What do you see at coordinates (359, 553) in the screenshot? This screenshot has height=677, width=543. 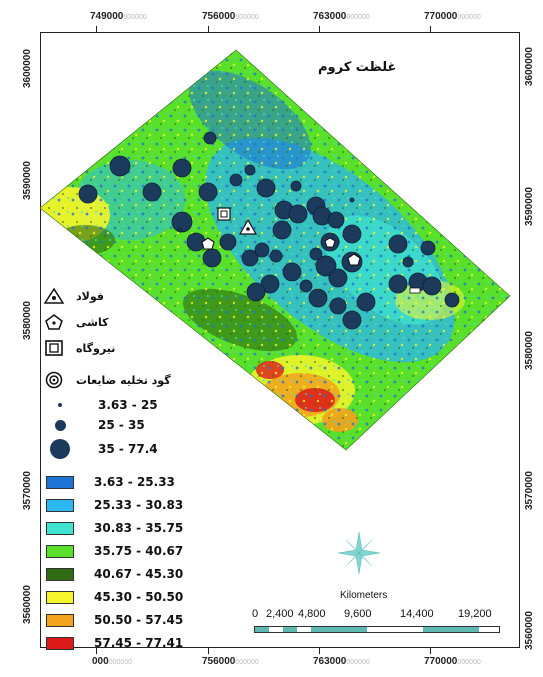 I see `compass-rose-icon` at bounding box center [359, 553].